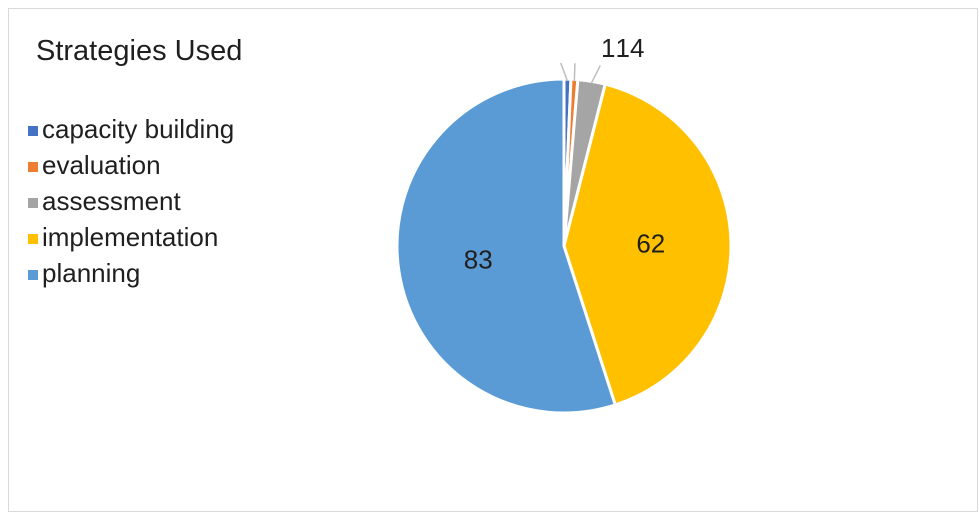  What do you see at coordinates (595, 74) in the screenshot?
I see `leader-line-assessment` at bounding box center [595, 74].